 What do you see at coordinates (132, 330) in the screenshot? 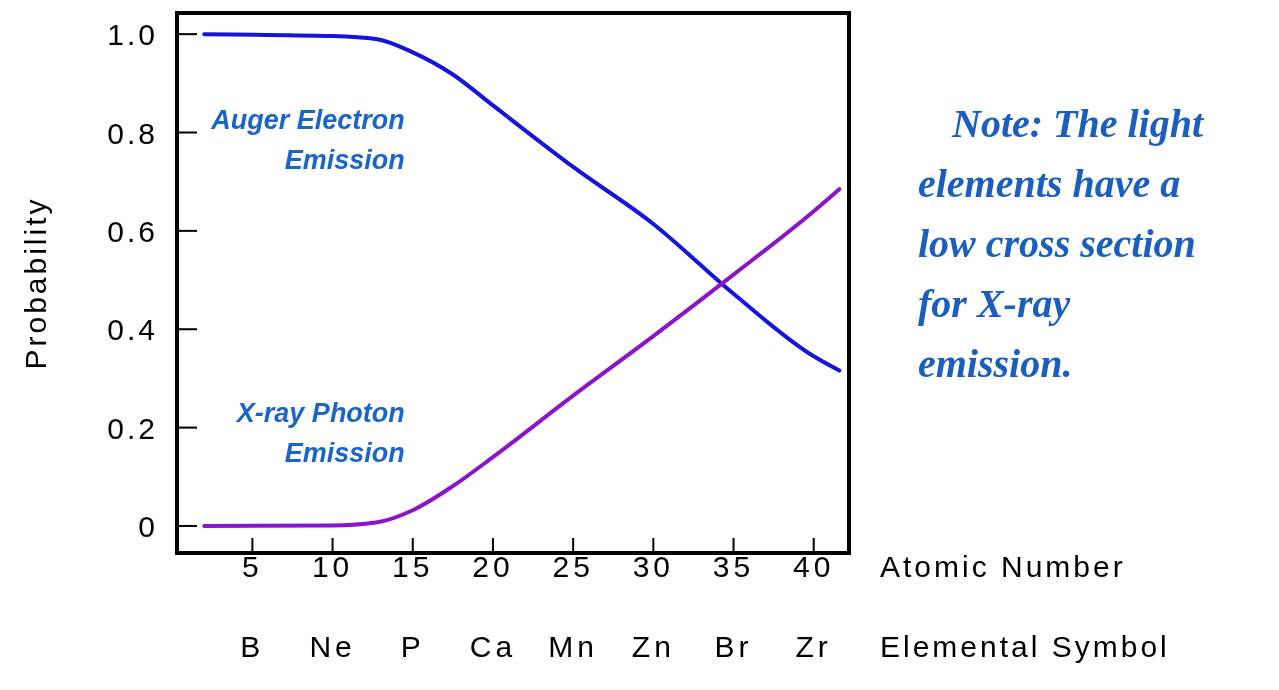
I see `y-tick-label: 0.4` at bounding box center [132, 330].